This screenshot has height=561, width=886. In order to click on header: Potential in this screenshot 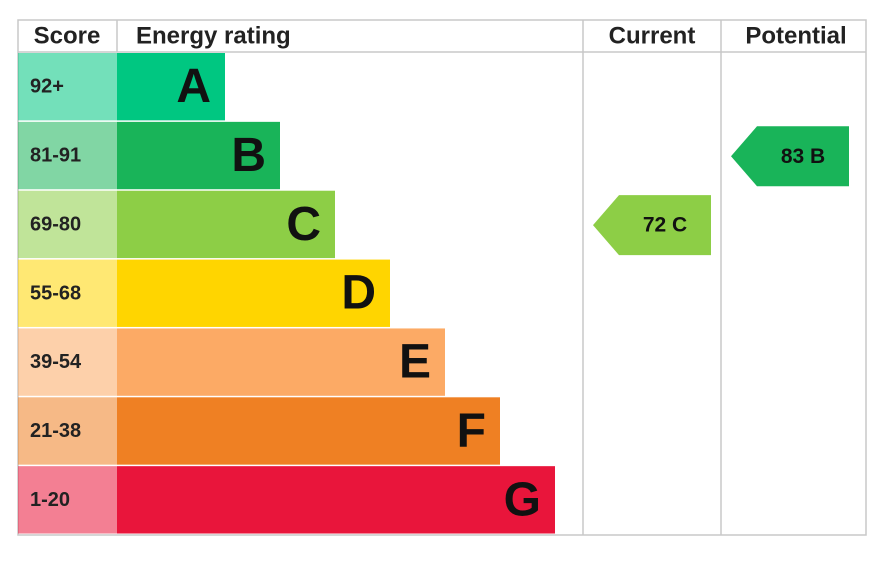, I will do `click(795, 35)`.